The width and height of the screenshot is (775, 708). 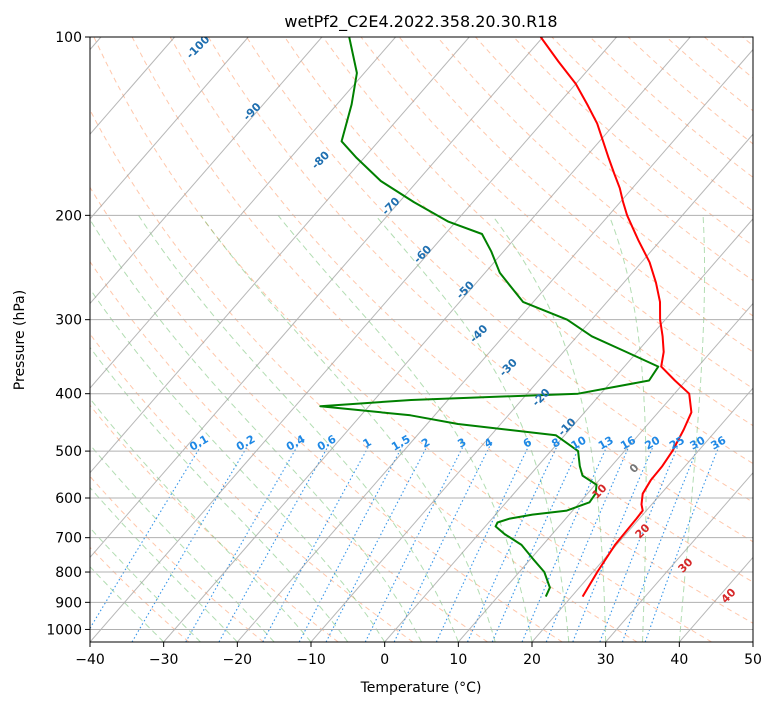 What do you see at coordinates (418, 655) in the screenshot?
I see `x-axis: −40 −30 −20 −10 0 10 20 30 40 50` at bounding box center [418, 655].